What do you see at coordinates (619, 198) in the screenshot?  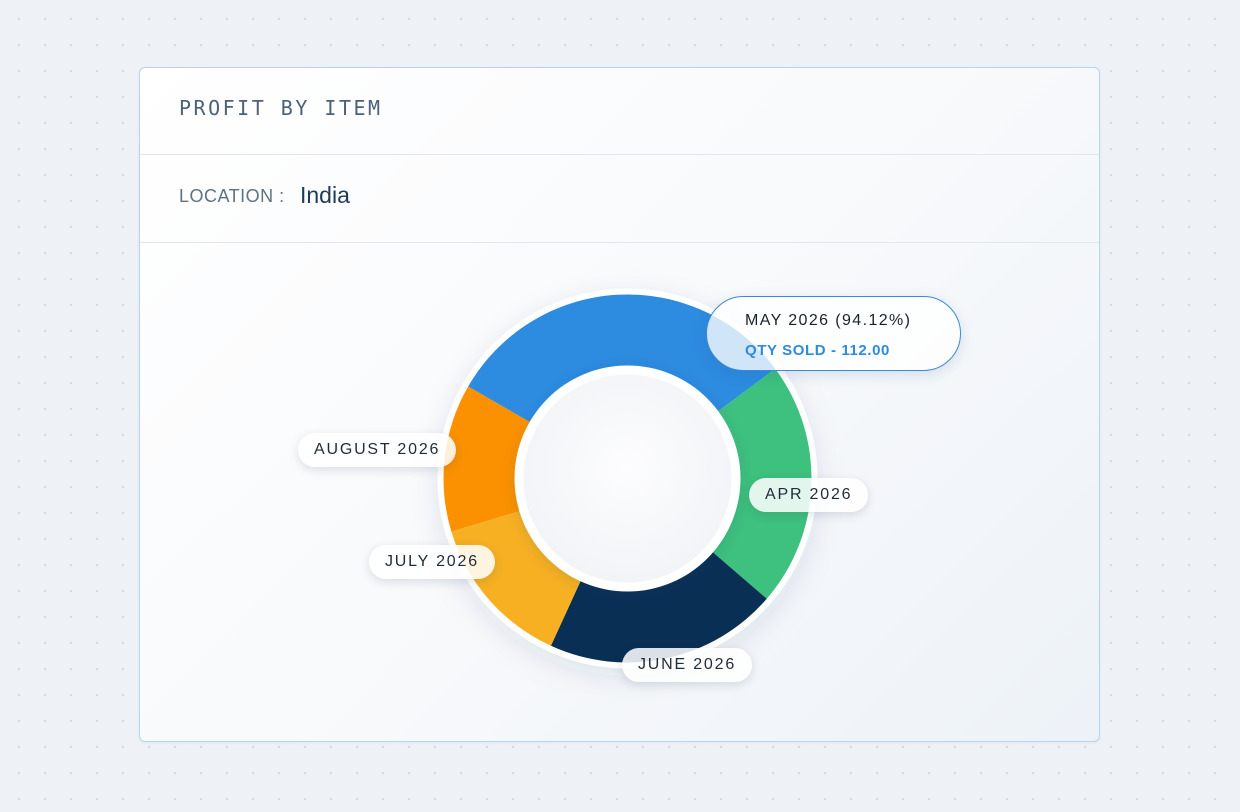 I see `location-filter: LOCATION : India` at bounding box center [619, 198].